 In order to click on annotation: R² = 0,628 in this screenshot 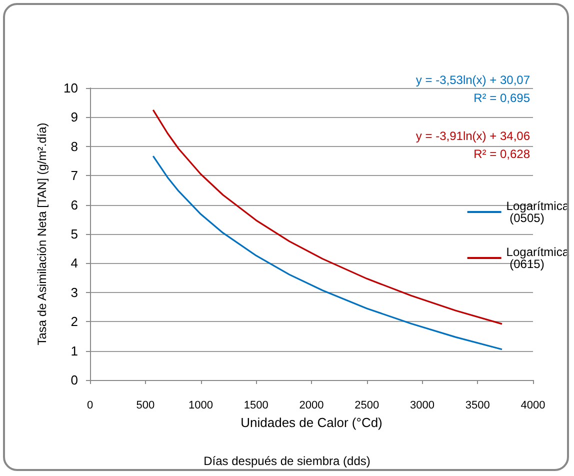, I will do `click(502, 154)`.